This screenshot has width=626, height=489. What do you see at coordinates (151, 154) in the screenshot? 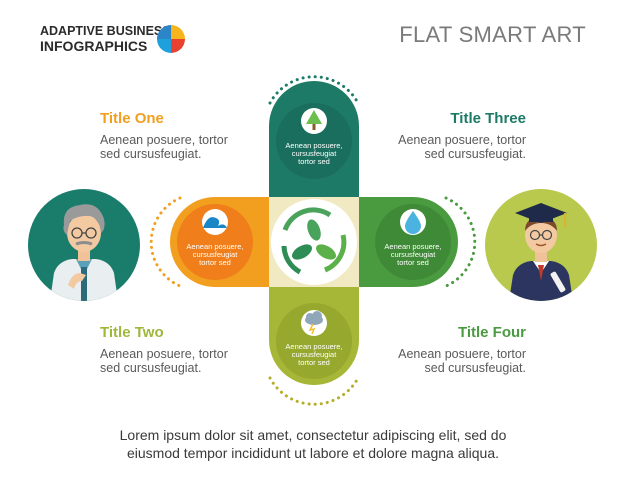
I see `item-one-desc-line-2: sed cursusfeugiat.` at bounding box center [151, 154].